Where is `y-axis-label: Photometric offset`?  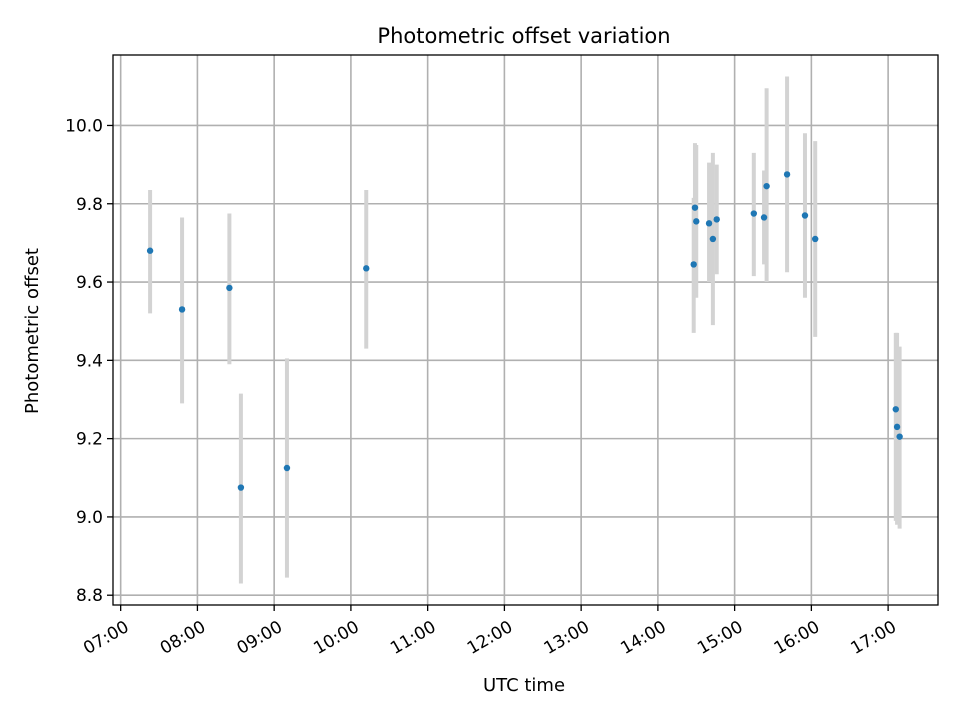
y-axis-label: Photometric offset is located at coordinates (32, 331).